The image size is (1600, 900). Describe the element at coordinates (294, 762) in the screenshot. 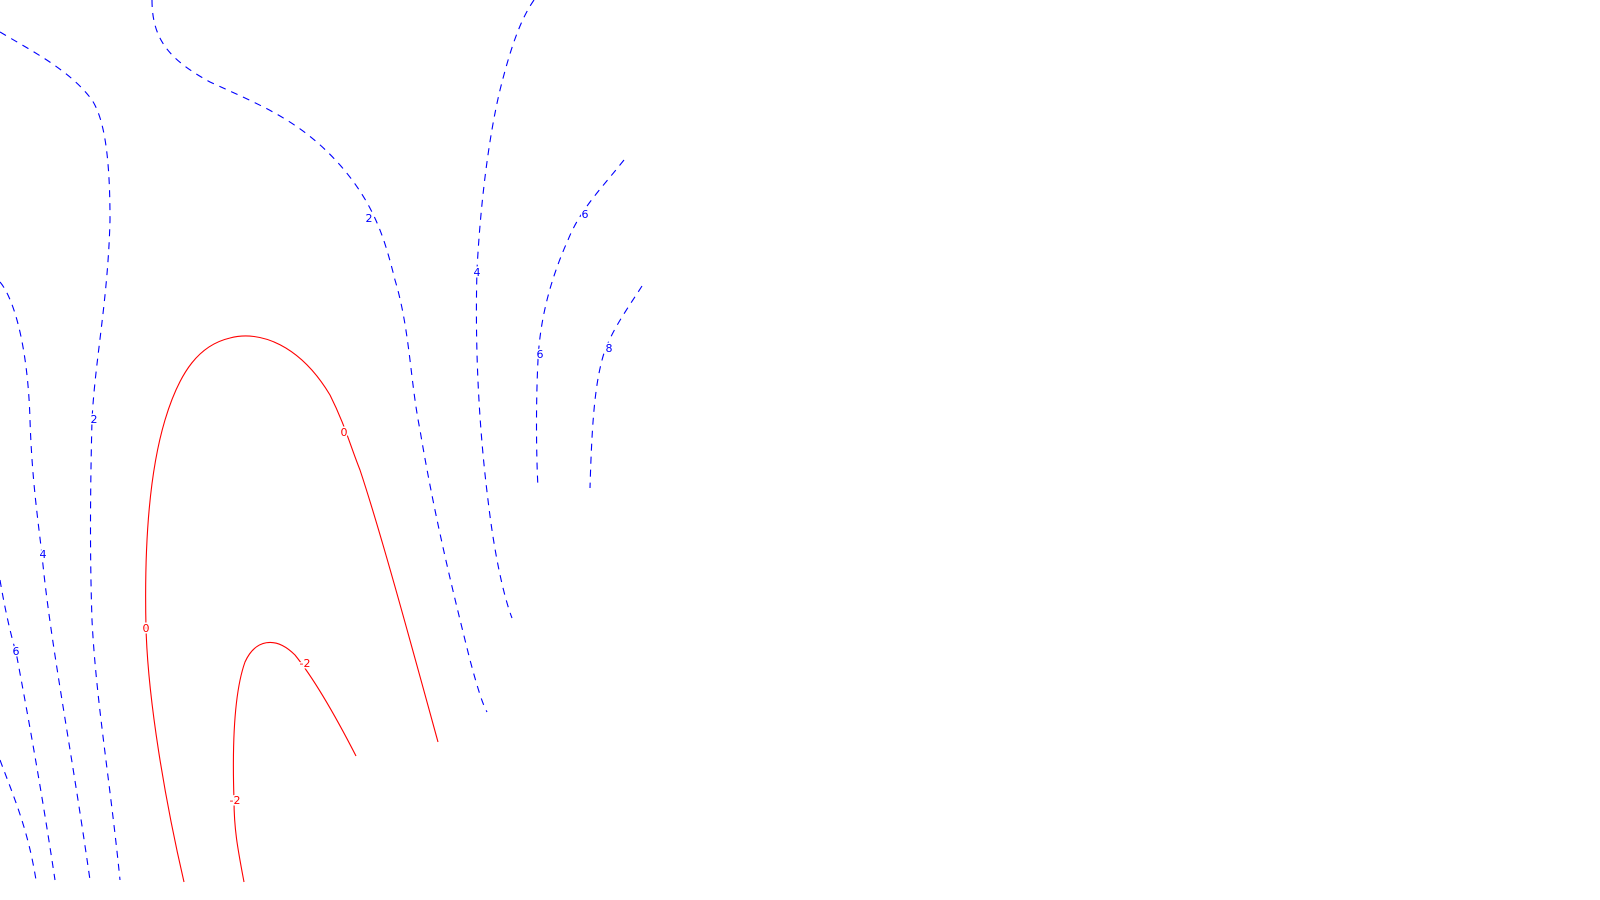

I see `contour-line-neg2` at that location.